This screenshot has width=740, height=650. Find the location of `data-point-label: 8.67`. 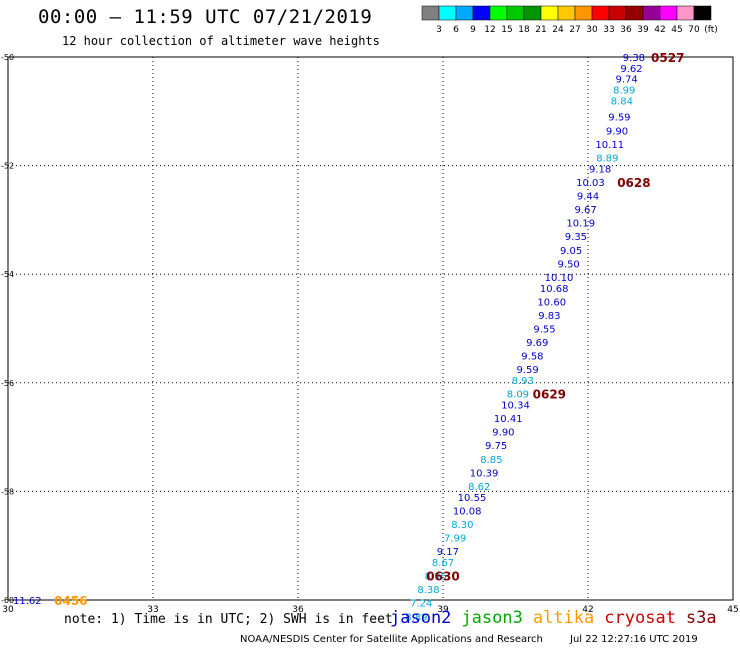

data-point-label: 8.67 is located at coordinates (443, 563).